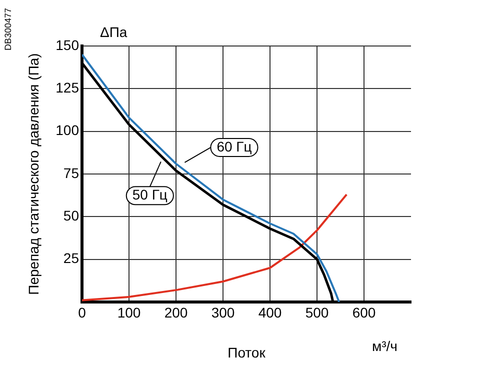  Describe the element at coordinates (129, 312) in the screenshot. I see `x-tick-label: 100` at that location.